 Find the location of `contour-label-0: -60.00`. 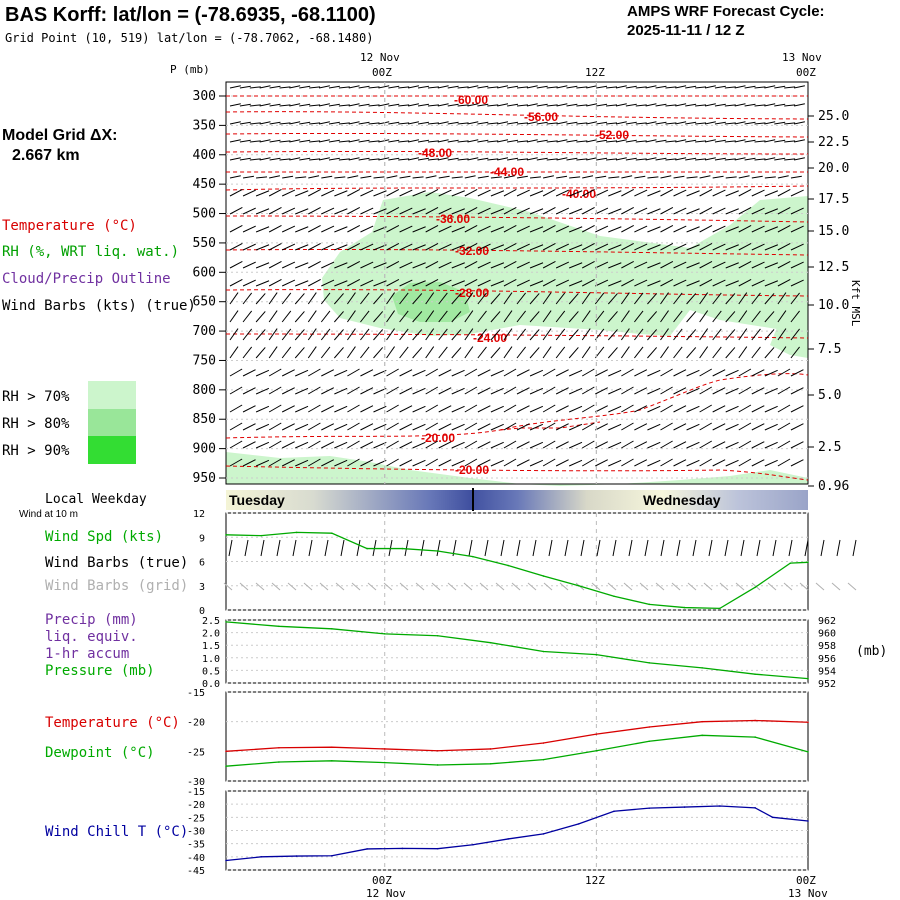

contour-label-0: -60.00 is located at coordinates (471, 100).